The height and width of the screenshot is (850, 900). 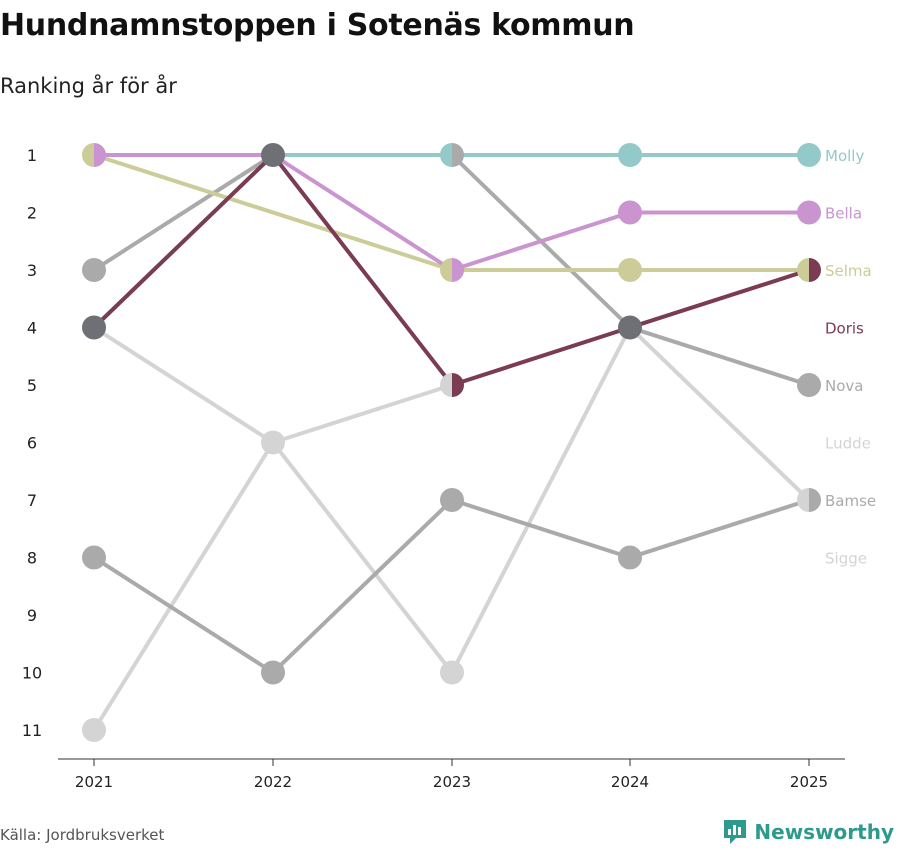 I want to click on y-tick-label-8: 8, so click(x=32, y=558).